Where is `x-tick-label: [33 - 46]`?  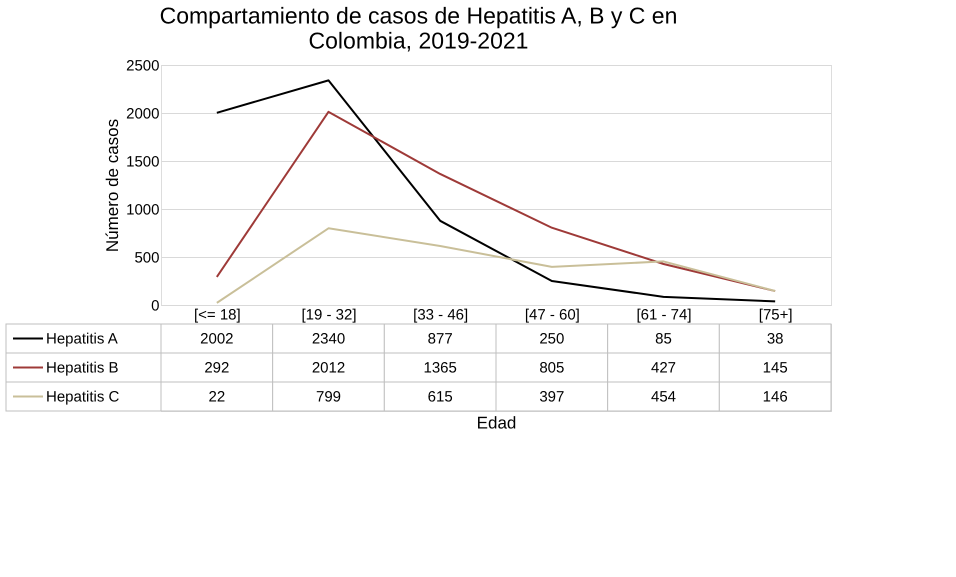 x-tick-label: [33 - 46] is located at coordinates (440, 315).